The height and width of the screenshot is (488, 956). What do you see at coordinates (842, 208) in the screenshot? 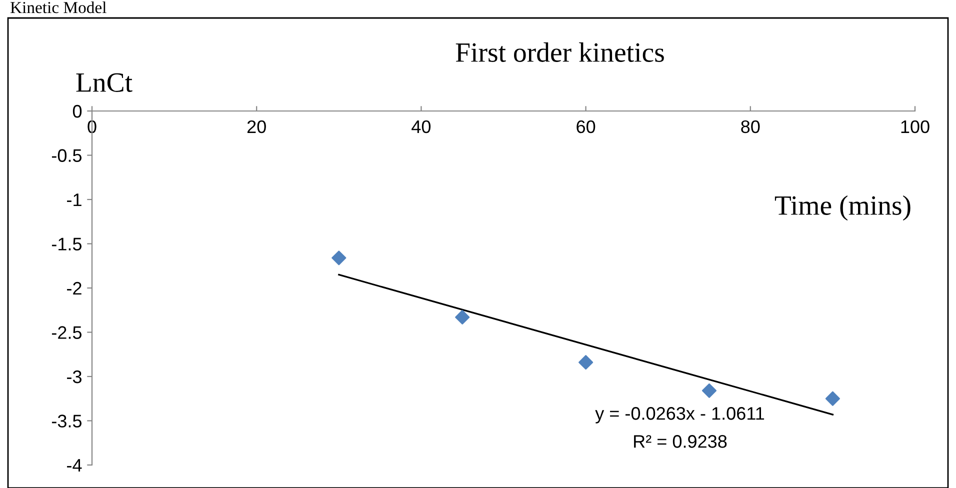
I see `x-axis-title: Time (mins)` at bounding box center [842, 208].